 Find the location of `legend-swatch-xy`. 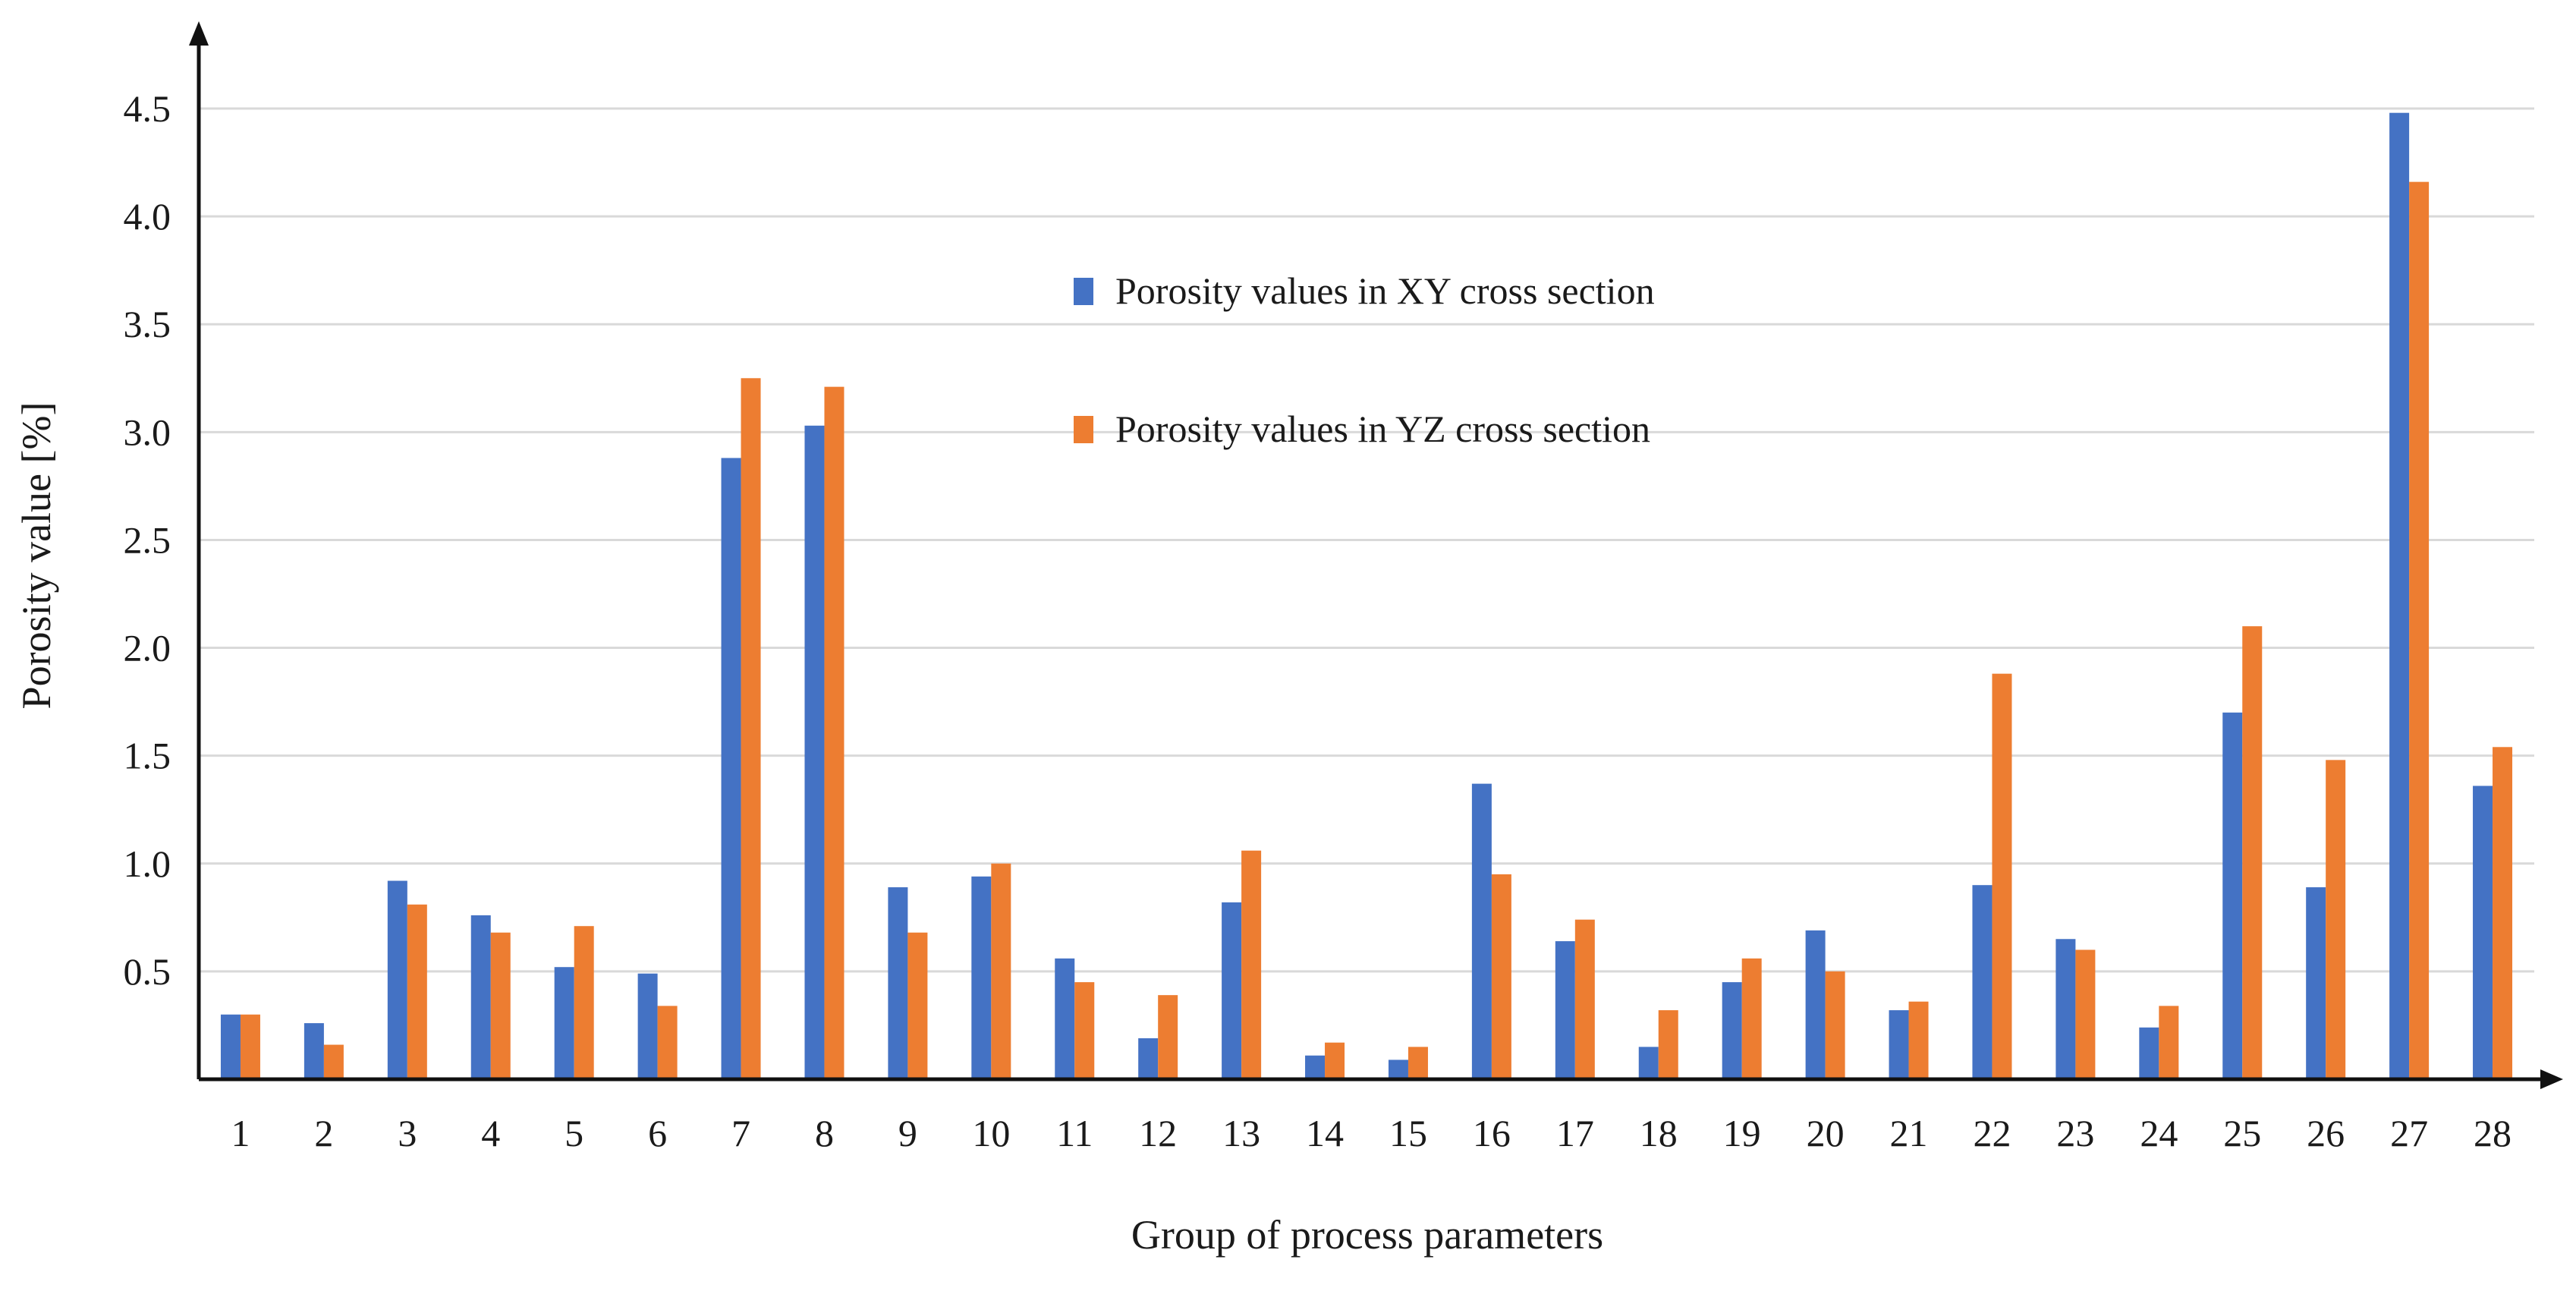

legend-swatch-xy is located at coordinates (1083, 291).